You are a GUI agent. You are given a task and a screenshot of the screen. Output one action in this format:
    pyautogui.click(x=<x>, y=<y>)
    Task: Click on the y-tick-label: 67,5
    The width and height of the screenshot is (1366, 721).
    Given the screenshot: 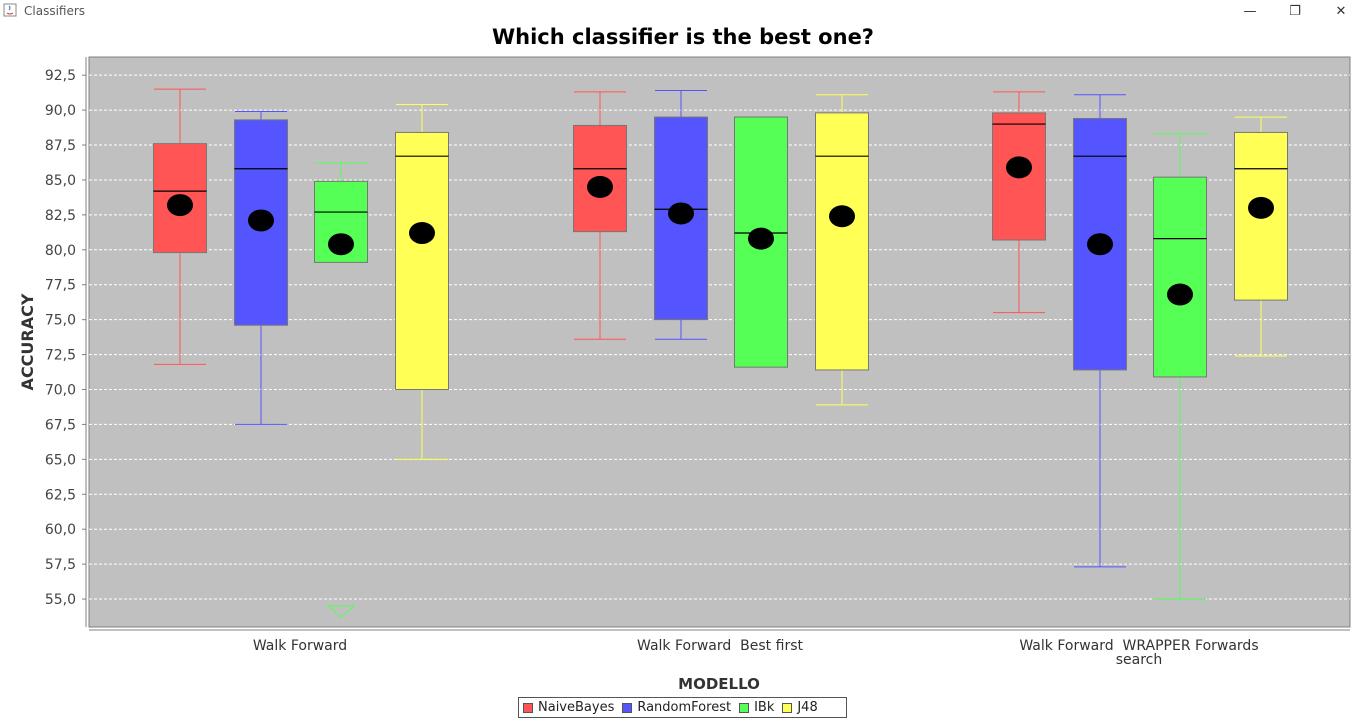 What is the action you would take?
    pyautogui.click(x=60, y=425)
    